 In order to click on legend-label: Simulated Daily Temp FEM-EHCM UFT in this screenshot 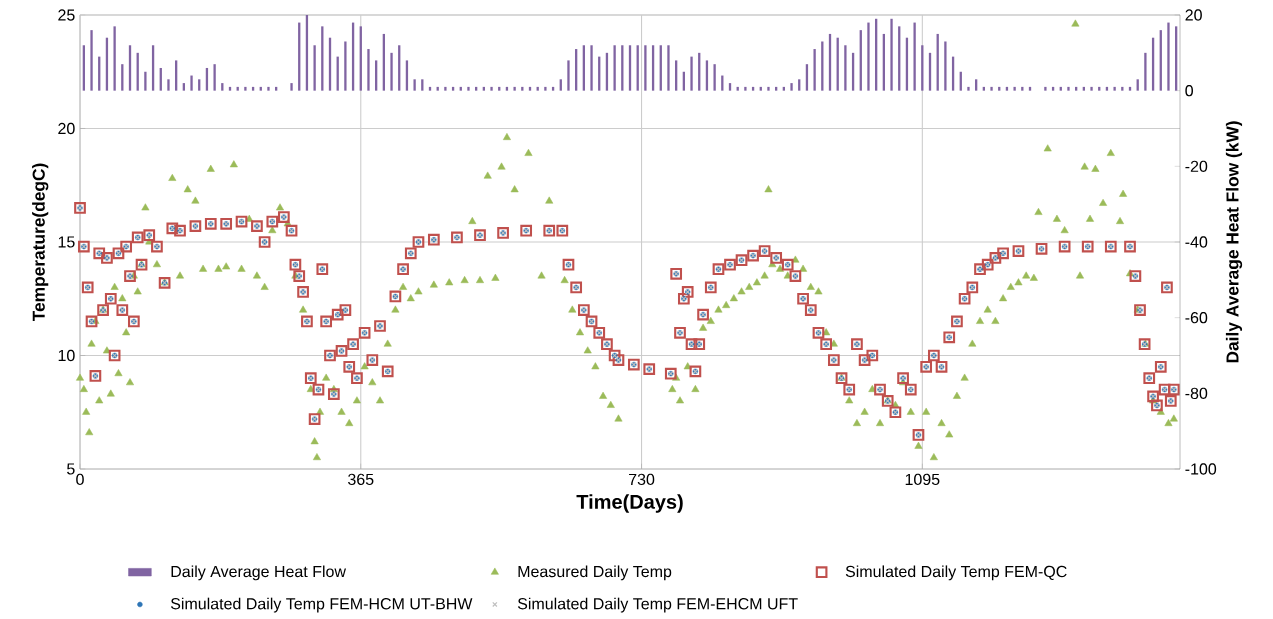, I will do `click(657, 605)`.